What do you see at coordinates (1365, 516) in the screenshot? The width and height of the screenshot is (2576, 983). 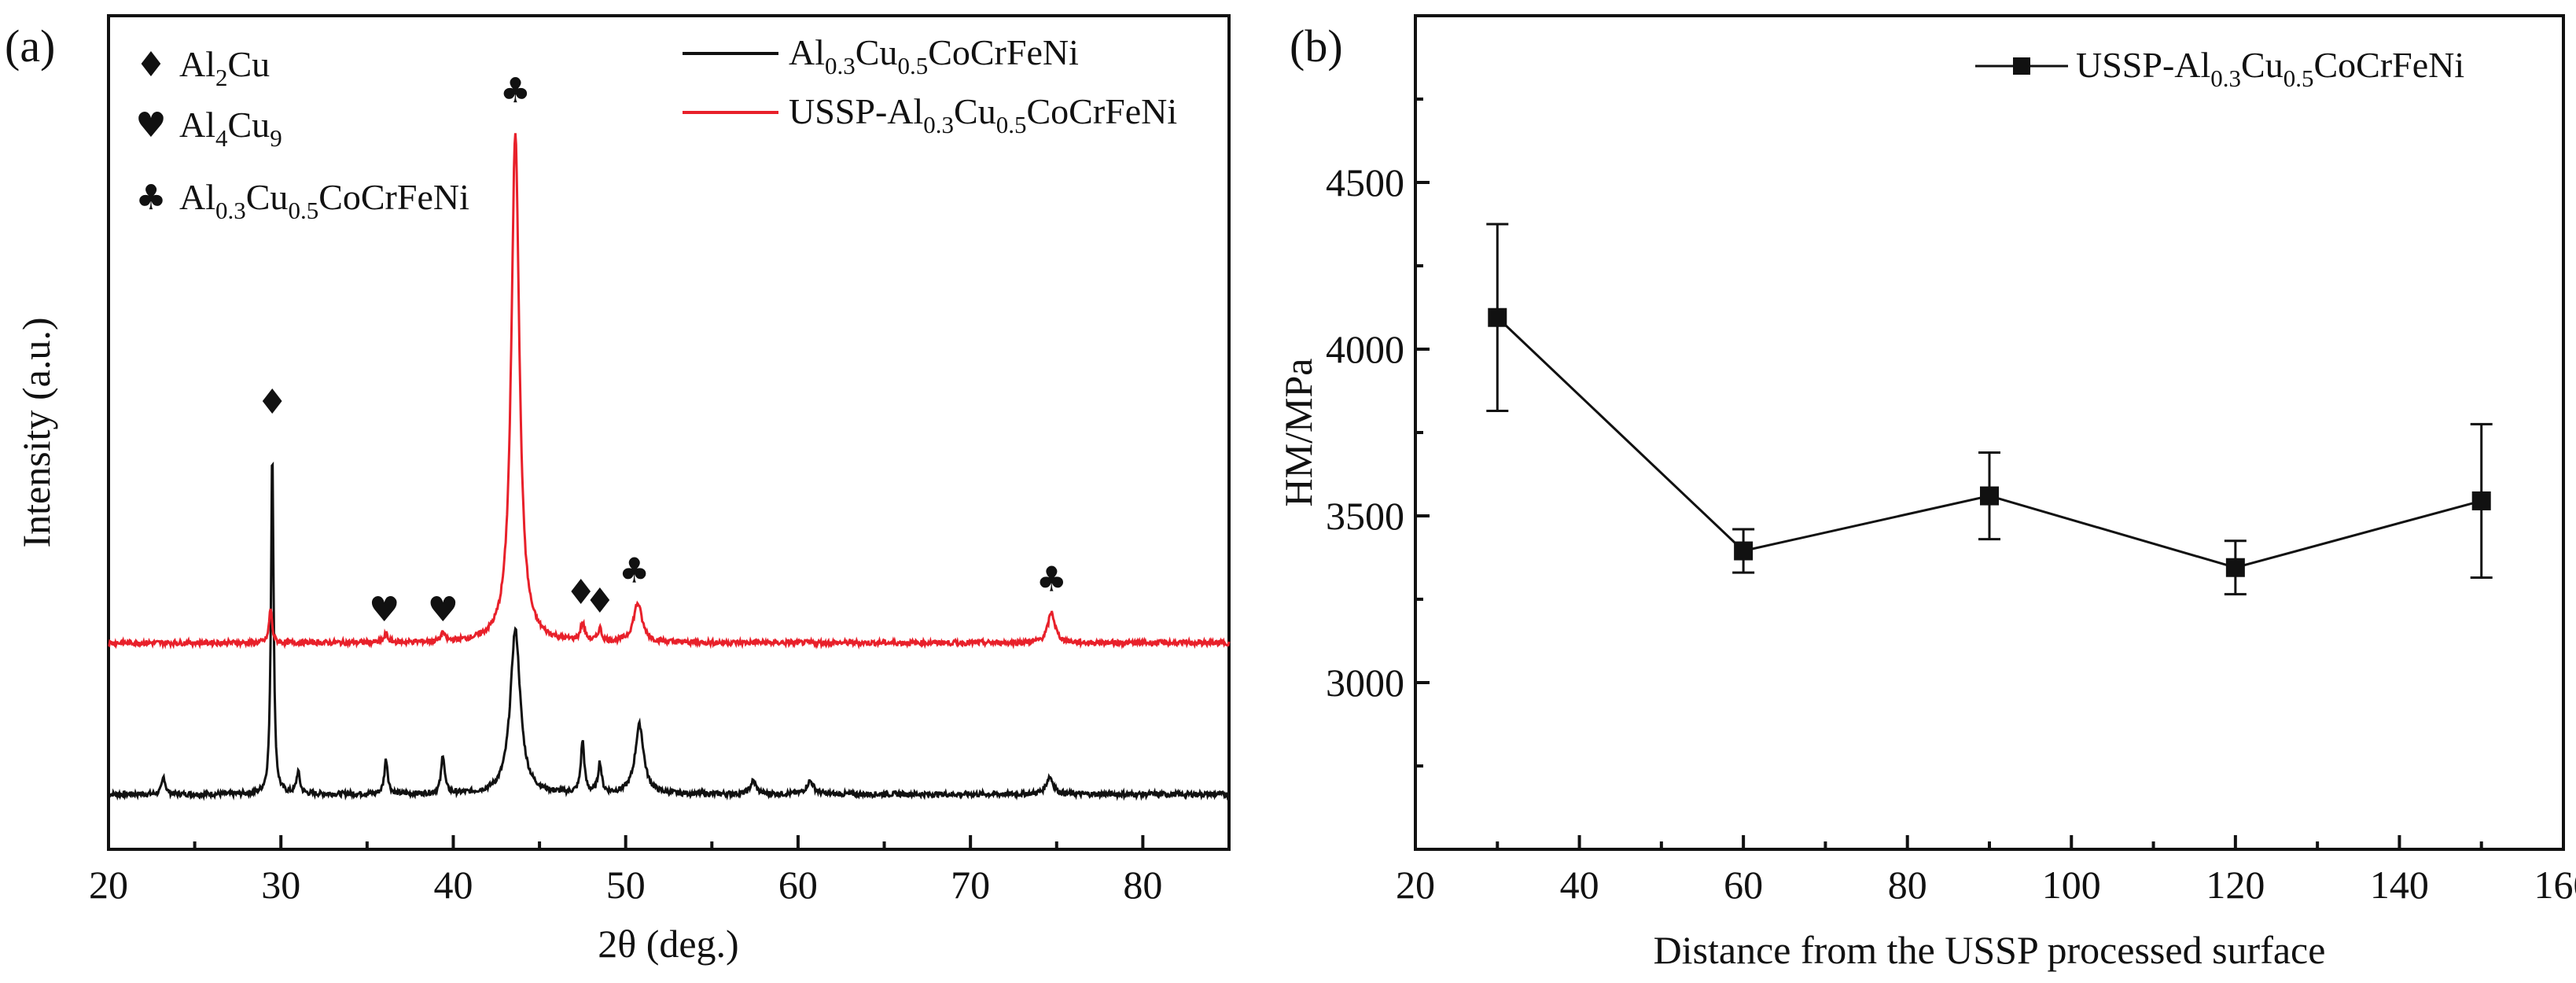 I see `hardness-y-tick-label: 3500` at bounding box center [1365, 516].